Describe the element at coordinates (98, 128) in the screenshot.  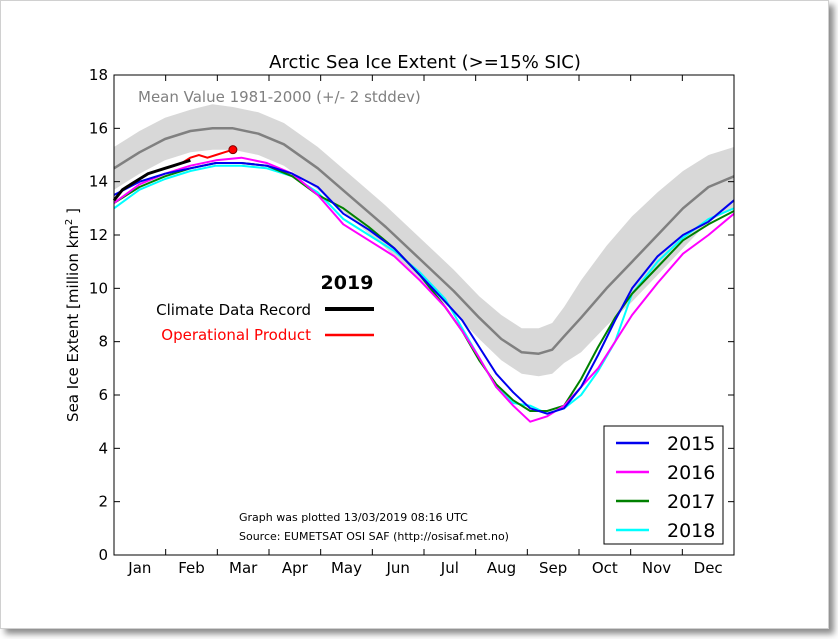
I see `y-tick-label: 16` at that location.